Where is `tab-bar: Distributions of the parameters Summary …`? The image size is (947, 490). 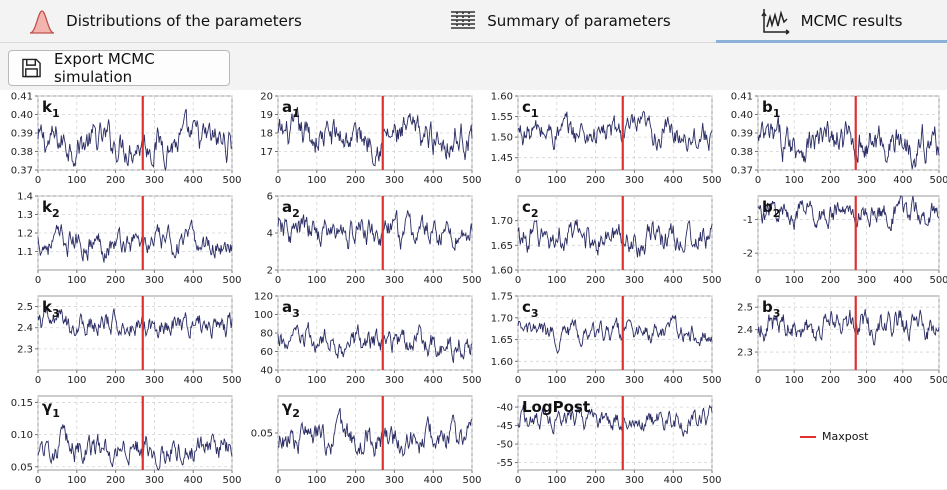
tab-bar: Distributions of the parameters Summary … is located at coordinates (473, 21).